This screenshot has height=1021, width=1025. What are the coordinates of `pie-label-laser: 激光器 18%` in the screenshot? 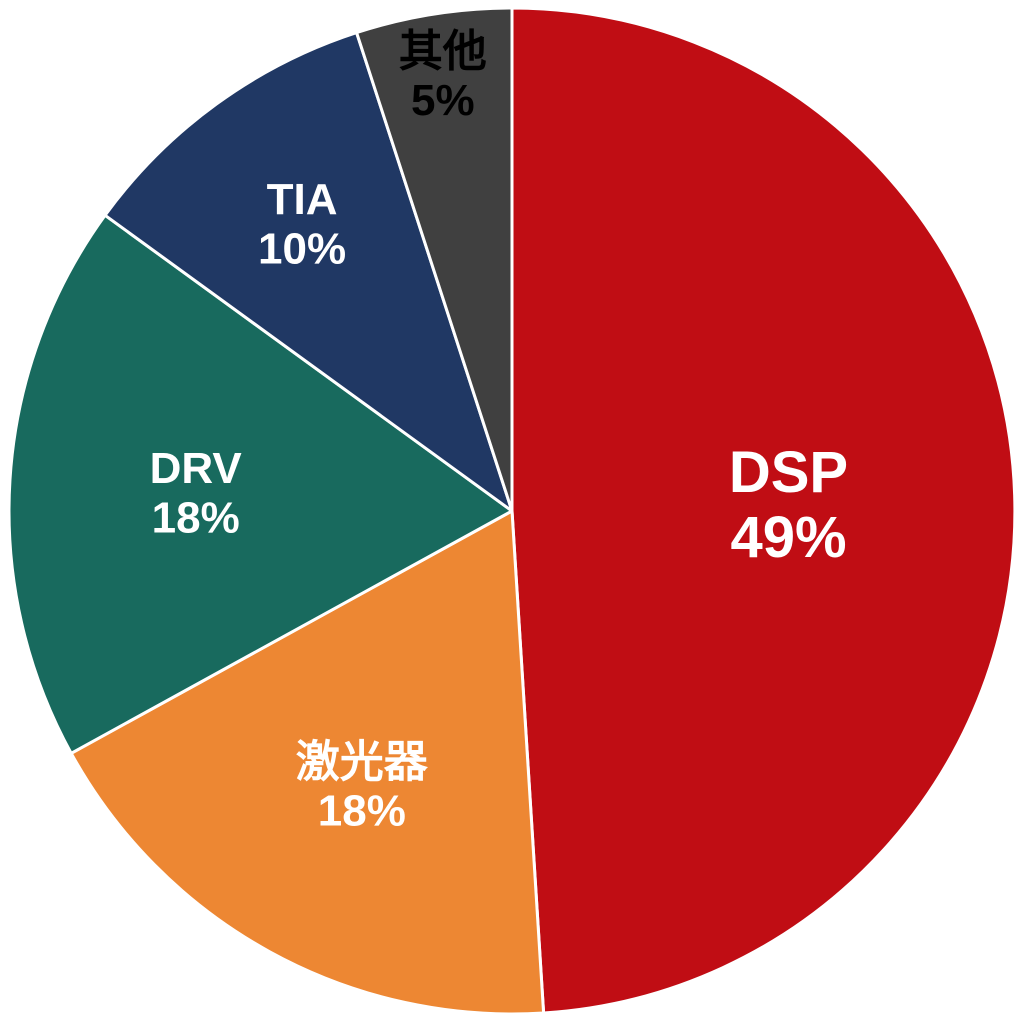 It's located at (362, 786).